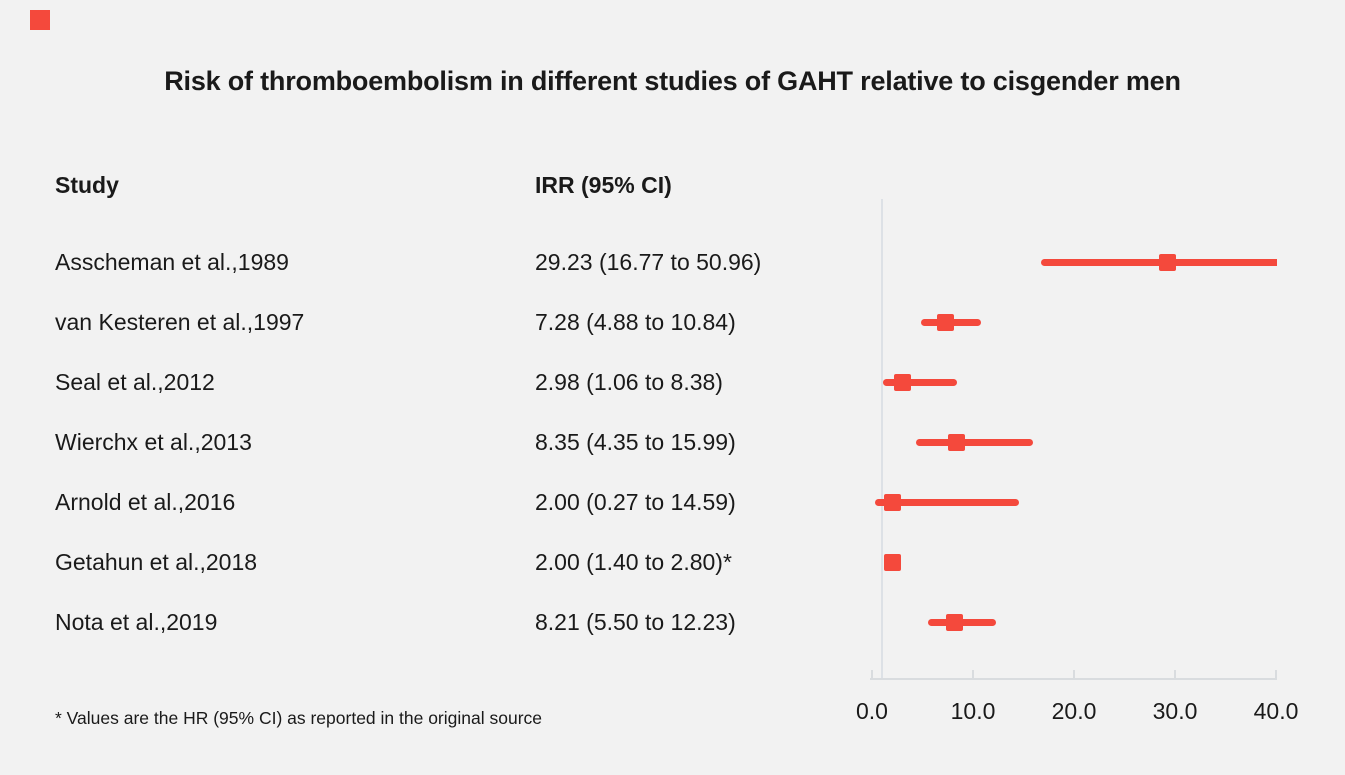  What do you see at coordinates (635, 322) in the screenshot?
I see `irr-value: 7.28 (4.88 to 10.84)` at bounding box center [635, 322].